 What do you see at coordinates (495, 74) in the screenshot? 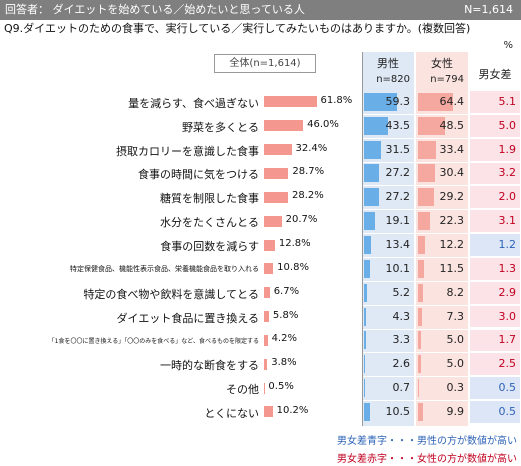
I see `diff-column-header: 男女差` at bounding box center [495, 74].